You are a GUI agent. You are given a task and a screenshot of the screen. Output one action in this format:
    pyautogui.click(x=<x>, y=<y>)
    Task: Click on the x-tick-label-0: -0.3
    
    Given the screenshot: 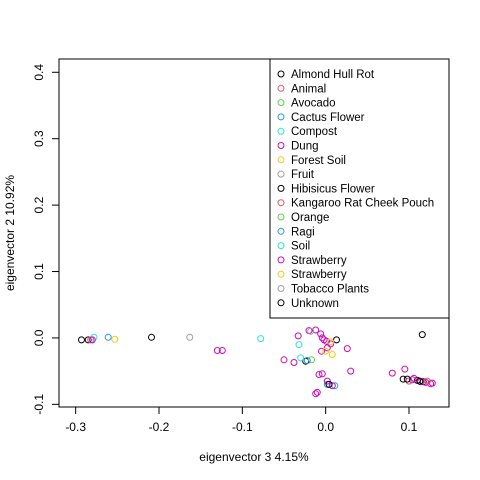 What is the action you would take?
    pyautogui.click(x=75, y=427)
    